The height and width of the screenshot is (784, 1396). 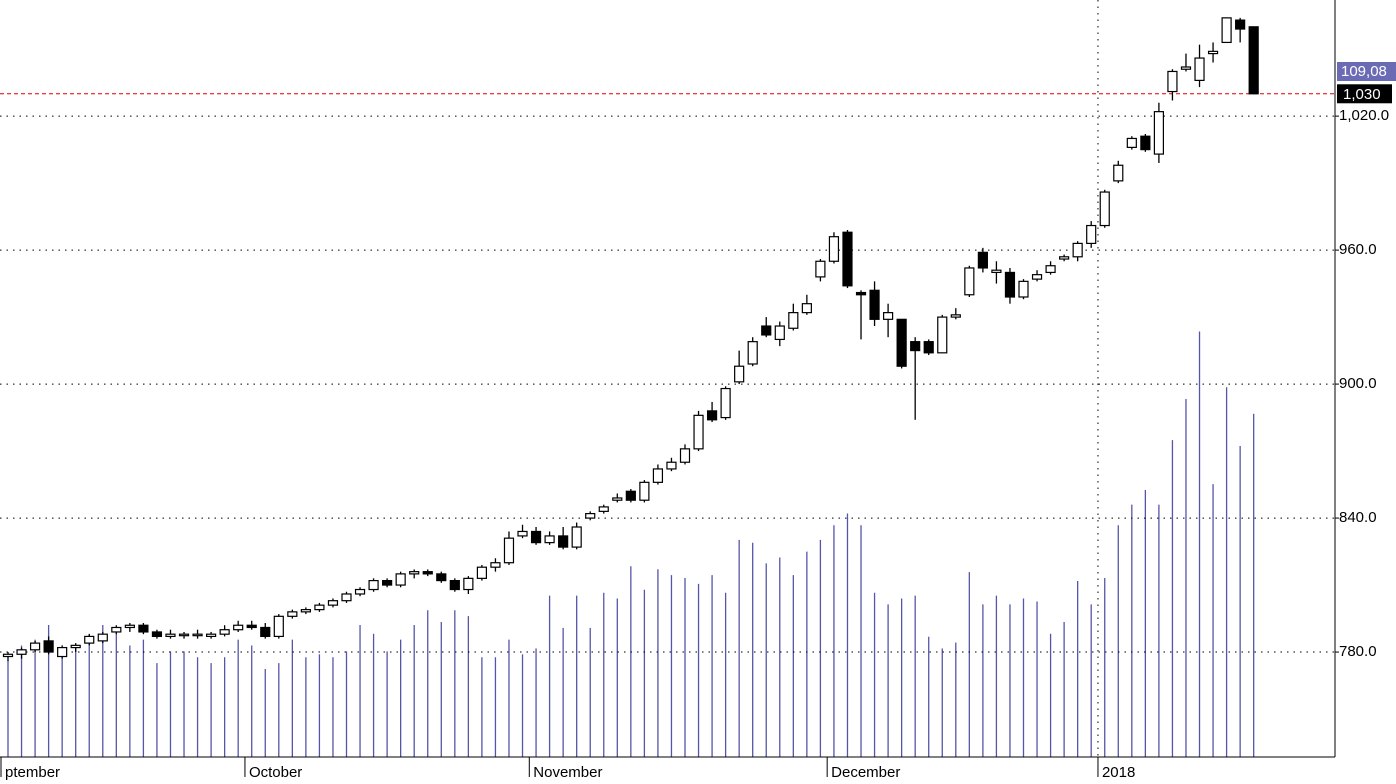 I want to click on y-tick-label: 960.0, so click(x=1358, y=249).